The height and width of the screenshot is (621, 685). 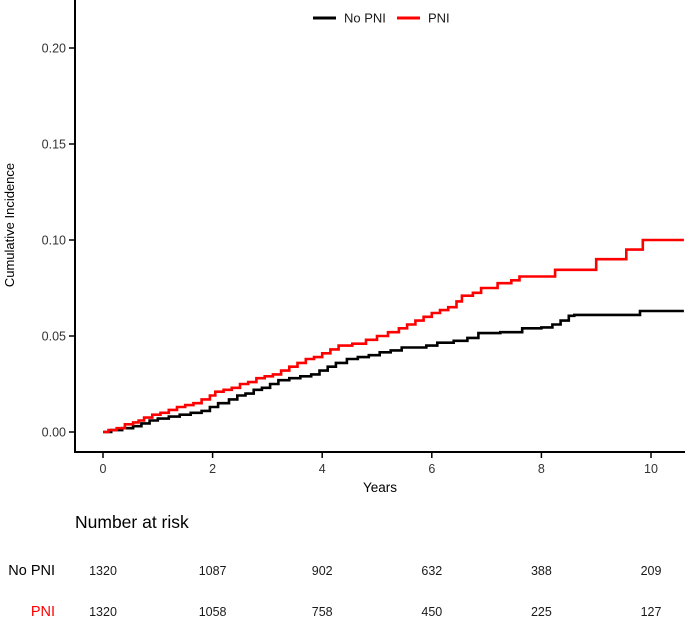 What do you see at coordinates (651, 469) in the screenshot?
I see `x-tick-label: 10` at bounding box center [651, 469].